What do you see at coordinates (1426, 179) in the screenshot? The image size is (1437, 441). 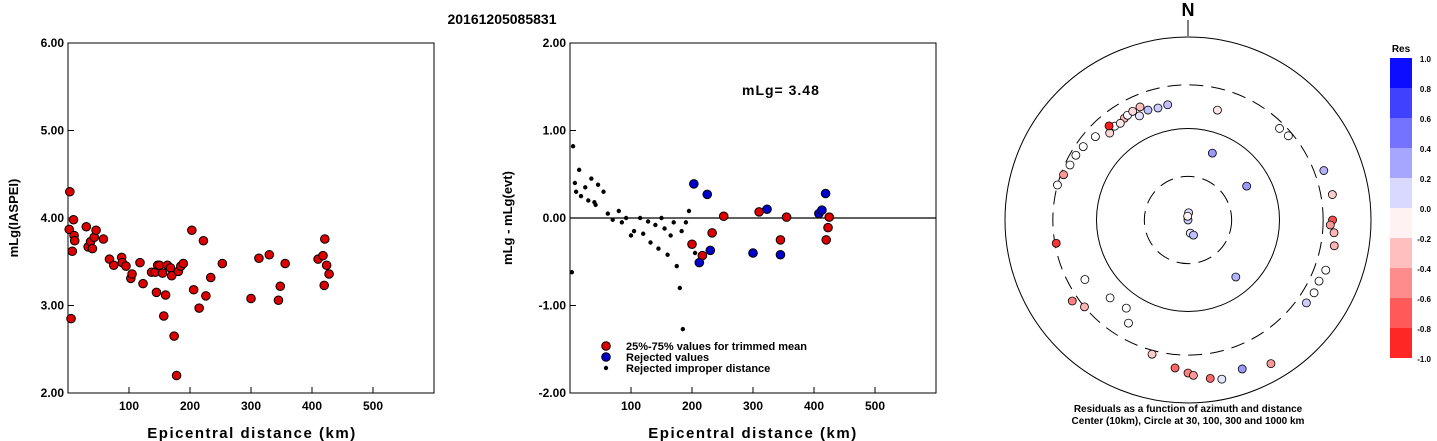 I see `colorbar-tick-label: 0.2` at bounding box center [1426, 179].